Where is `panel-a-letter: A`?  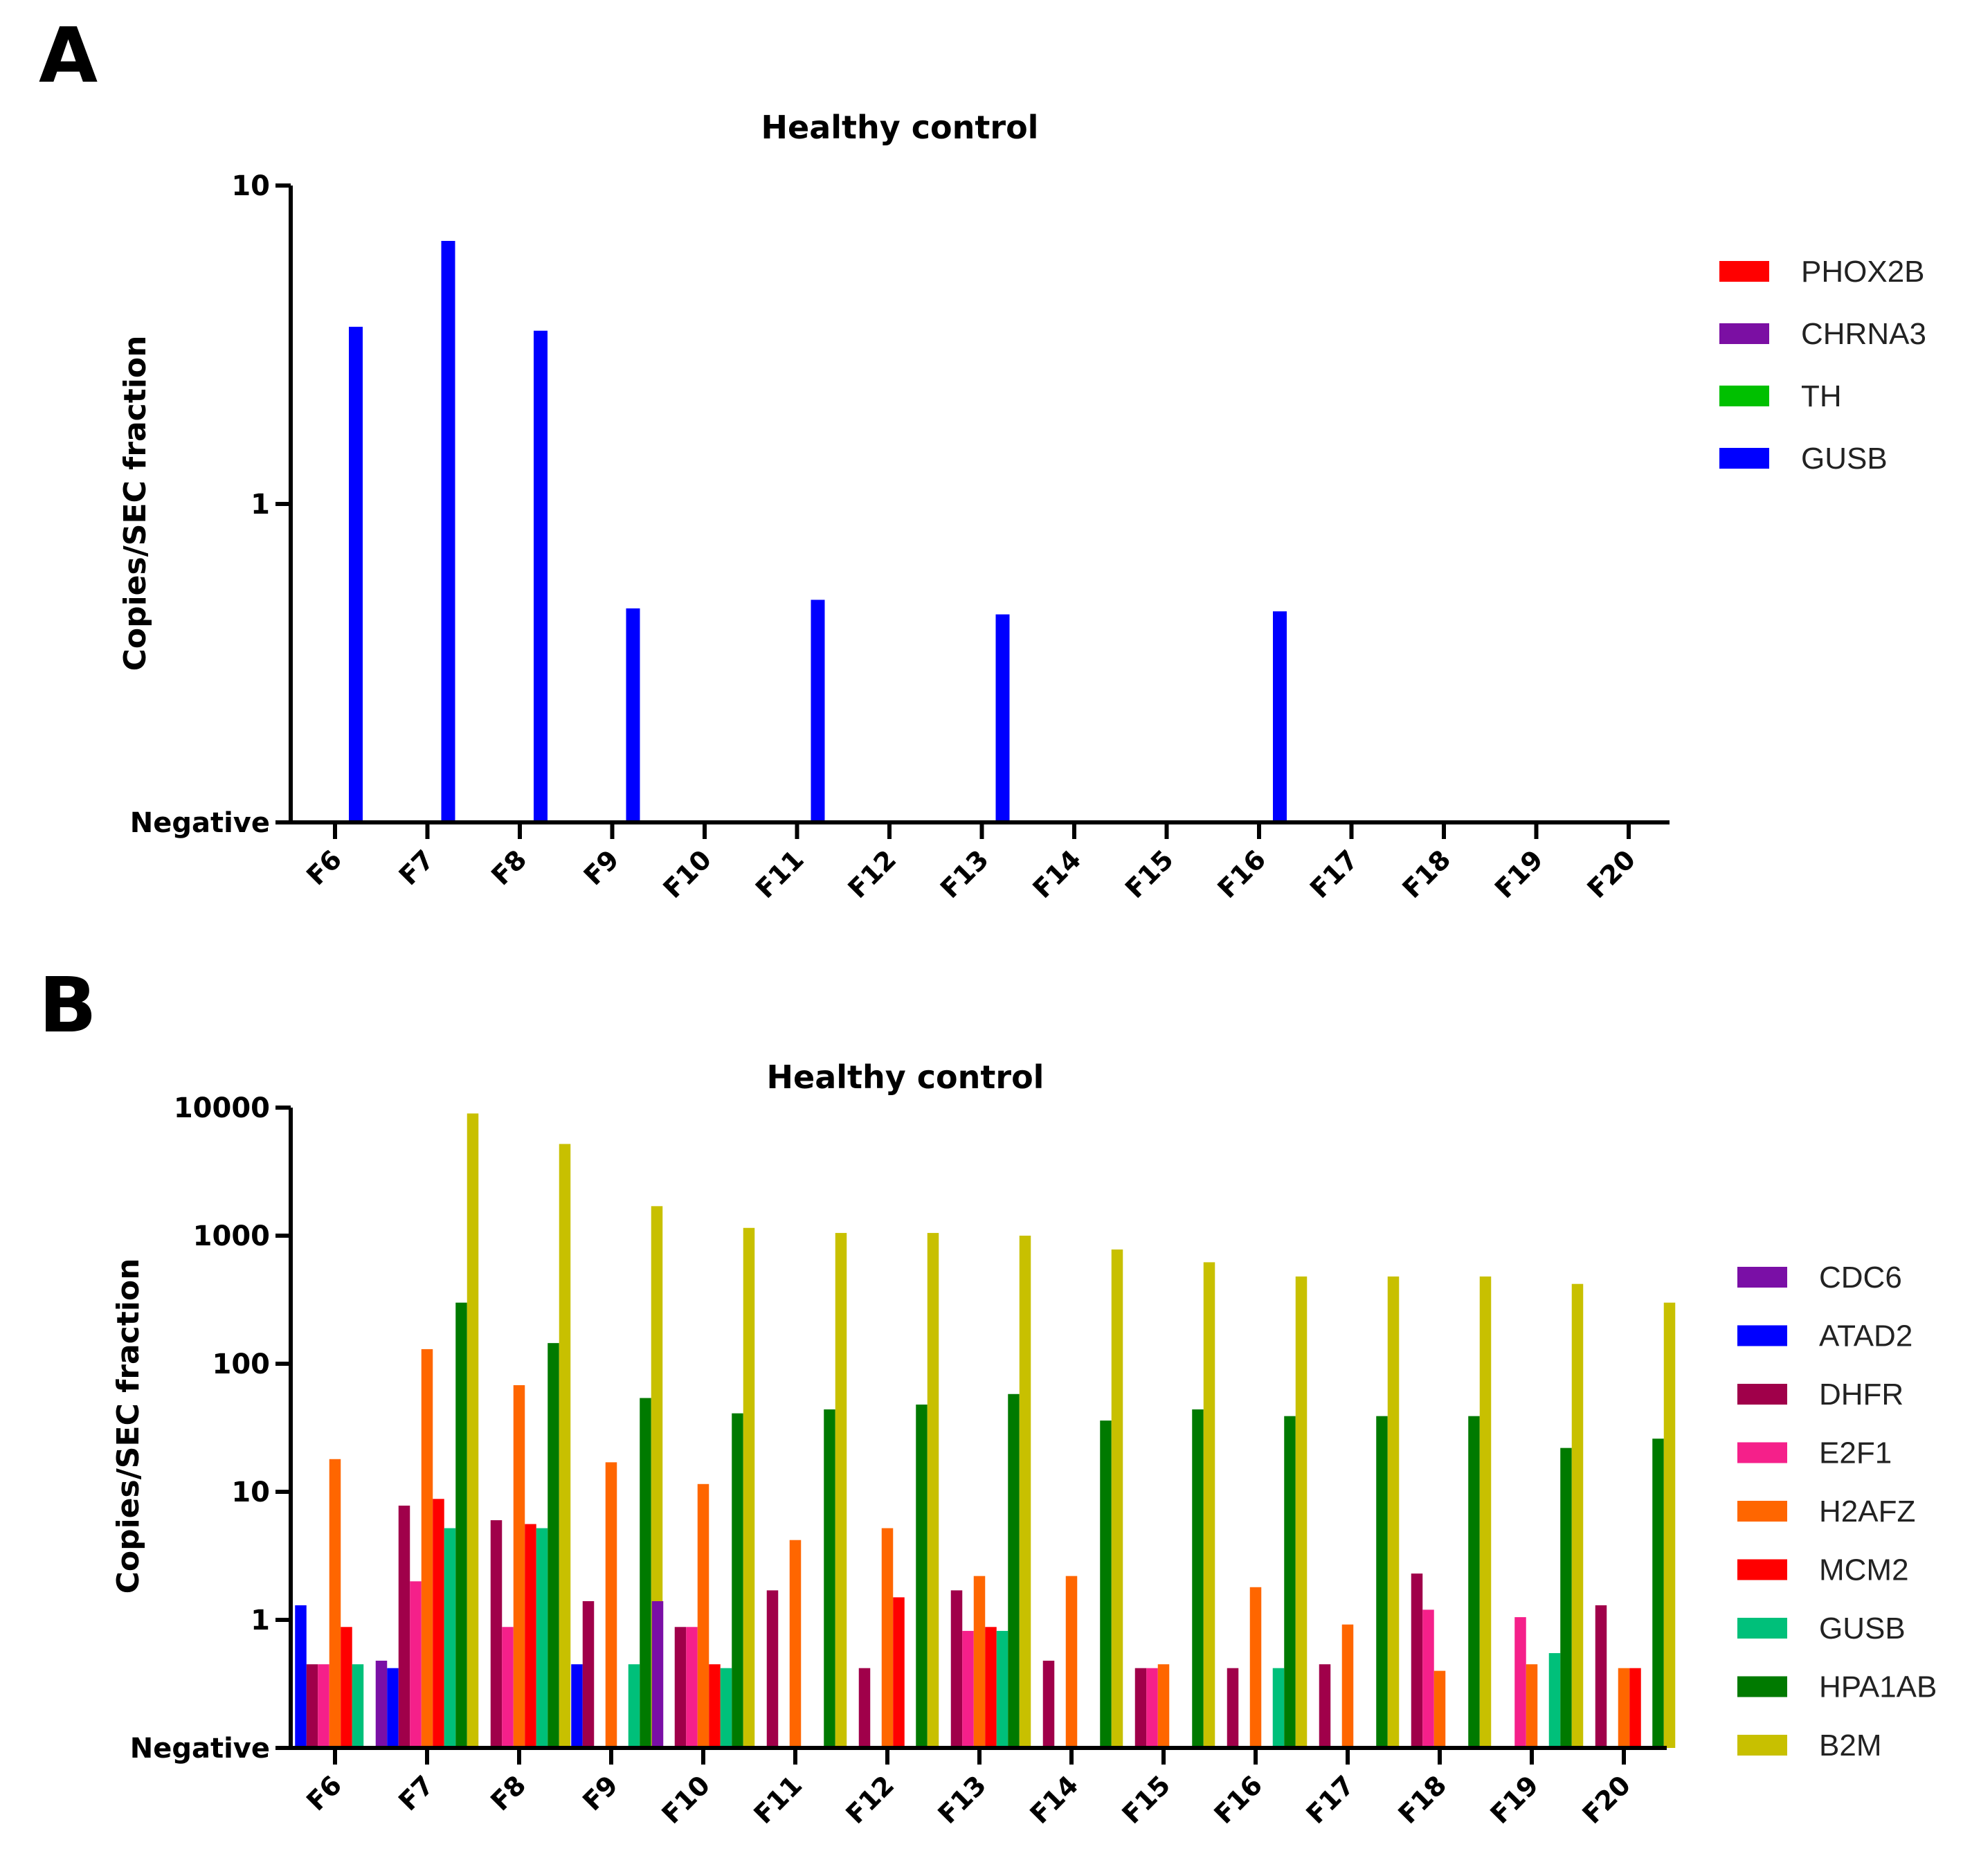
panel-a-letter: A is located at coordinates (68, 55).